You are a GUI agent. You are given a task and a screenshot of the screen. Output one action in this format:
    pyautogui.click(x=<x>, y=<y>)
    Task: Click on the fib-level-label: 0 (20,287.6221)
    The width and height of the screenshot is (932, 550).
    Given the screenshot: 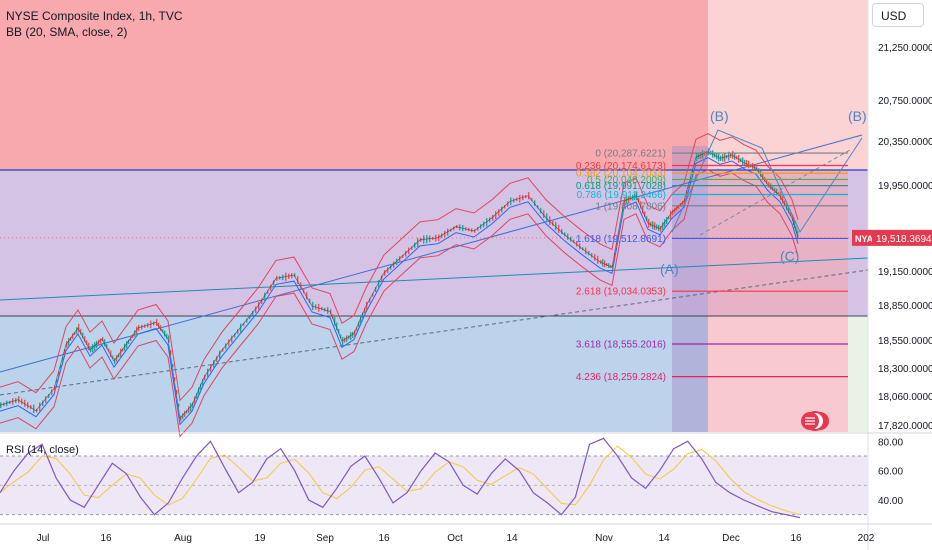 What is the action you would take?
    pyautogui.click(x=630, y=154)
    